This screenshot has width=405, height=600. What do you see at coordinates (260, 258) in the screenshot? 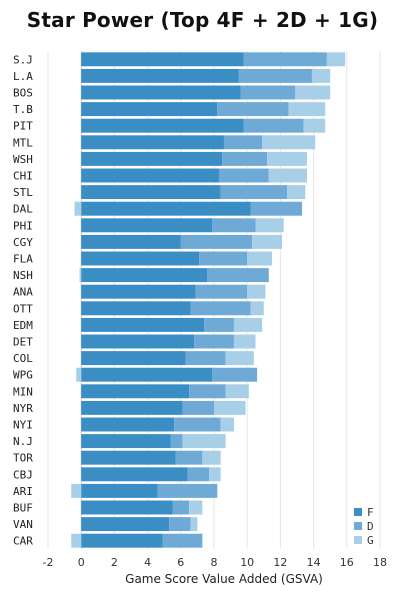
I see `bar-fla-g` at bounding box center [260, 258].